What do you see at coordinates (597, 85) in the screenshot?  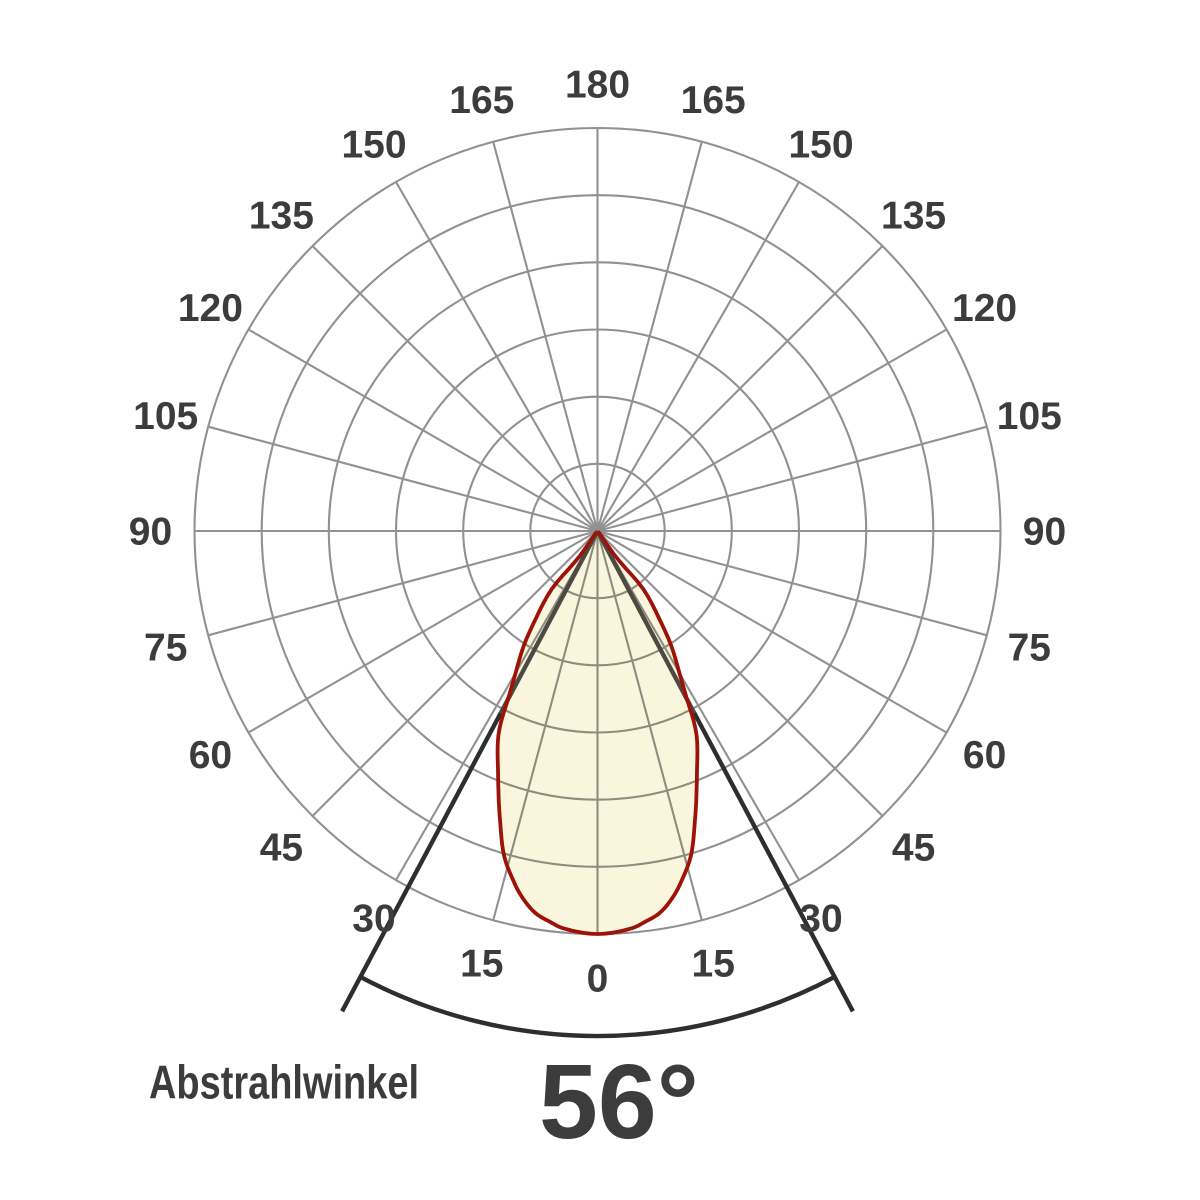 I see `svg-text: 180` at bounding box center [597, 85].